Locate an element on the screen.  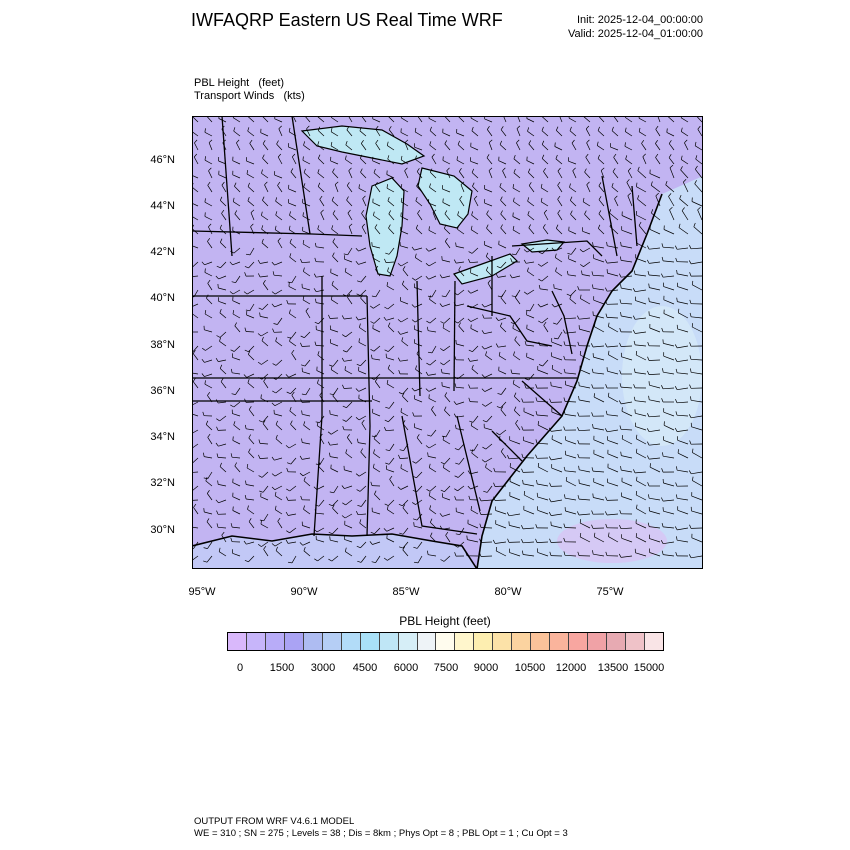
lon-label-75w: 75°W is located at coordinates (610, 592).